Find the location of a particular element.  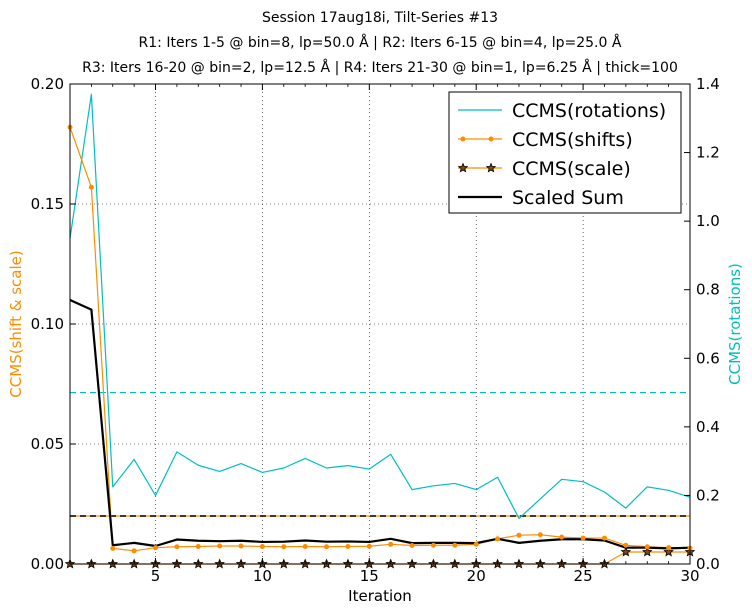

y-tick-label-left-0.00: 0.00 is located at coordinates (47, 564).